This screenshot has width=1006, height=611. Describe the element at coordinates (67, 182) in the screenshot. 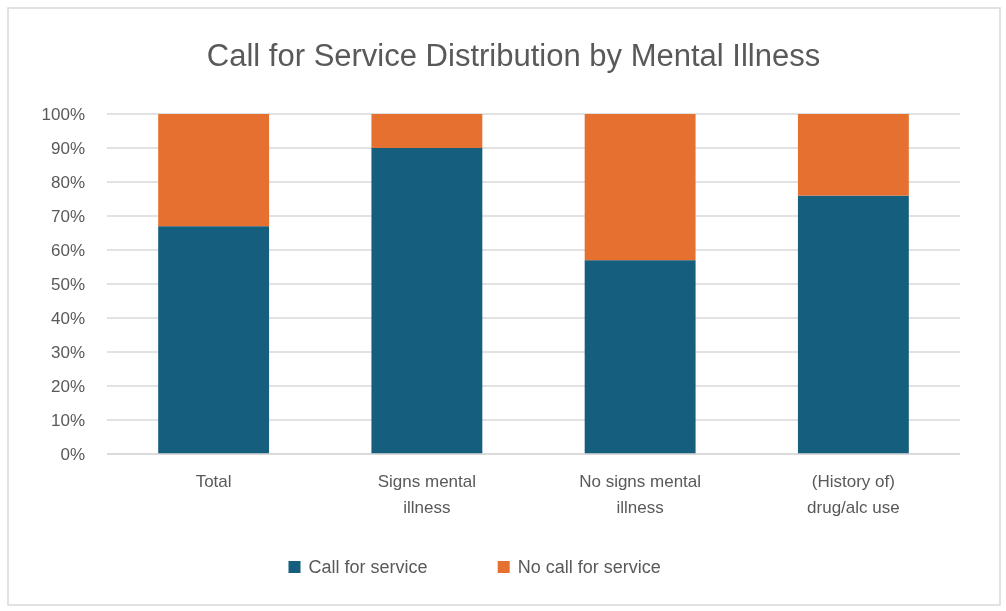

I see `y-tick-label: 80%` at that location.